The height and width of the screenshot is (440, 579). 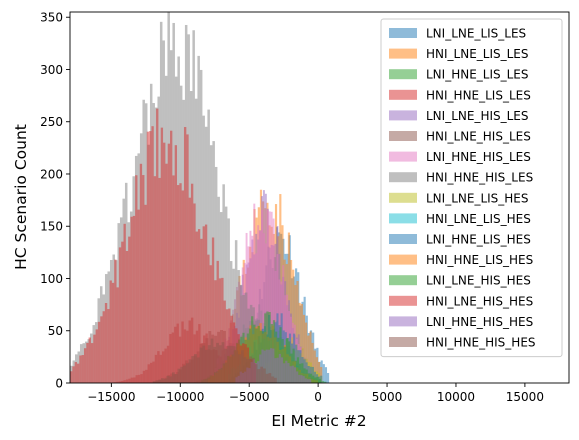 What do you see at coordinates (477, 75) in the screenshot?
I see `legend-label: LNI_HNE_LIS_LES` at bounding box center [477, 75].